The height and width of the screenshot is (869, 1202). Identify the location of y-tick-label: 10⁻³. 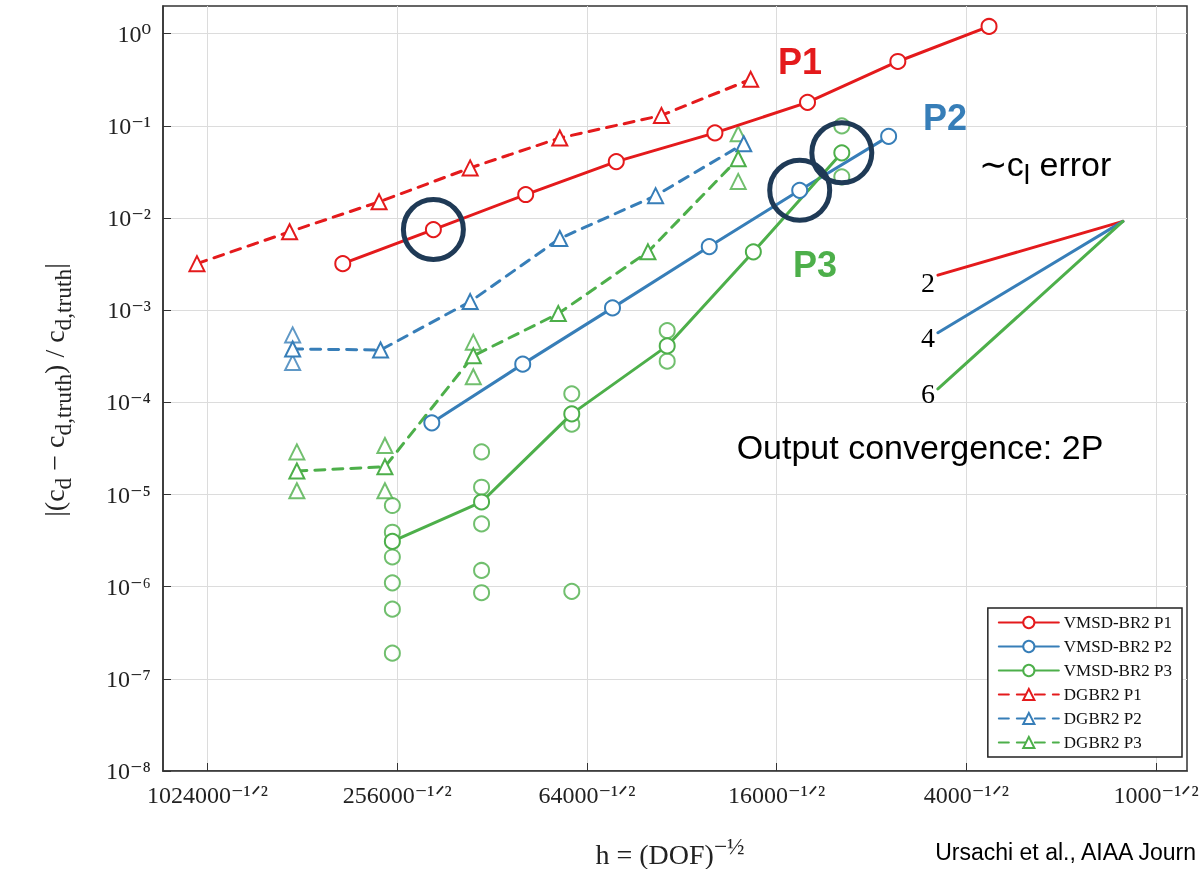
(129, 310).